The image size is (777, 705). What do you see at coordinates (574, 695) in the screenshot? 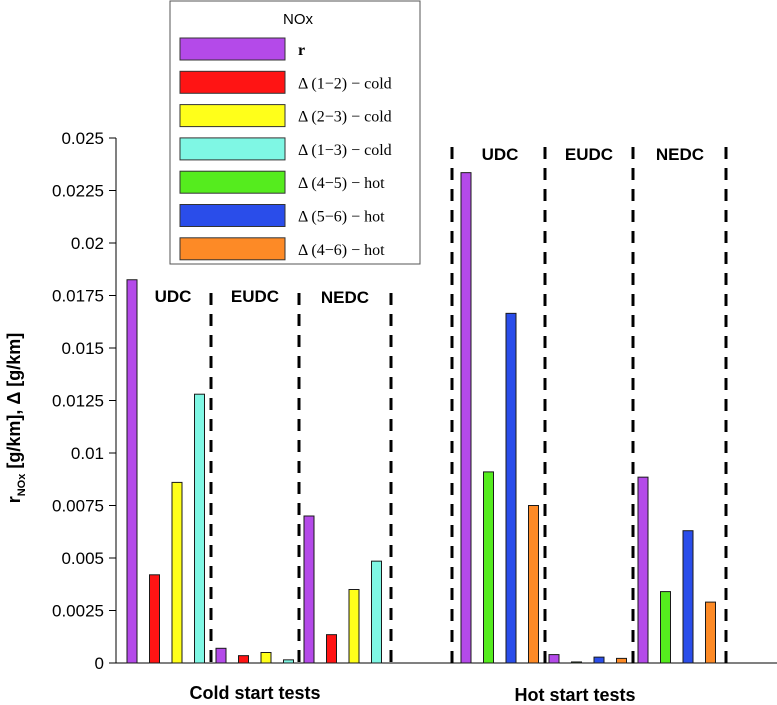
I see `group-label: Hot start tests` at bounding box center [574, 695].